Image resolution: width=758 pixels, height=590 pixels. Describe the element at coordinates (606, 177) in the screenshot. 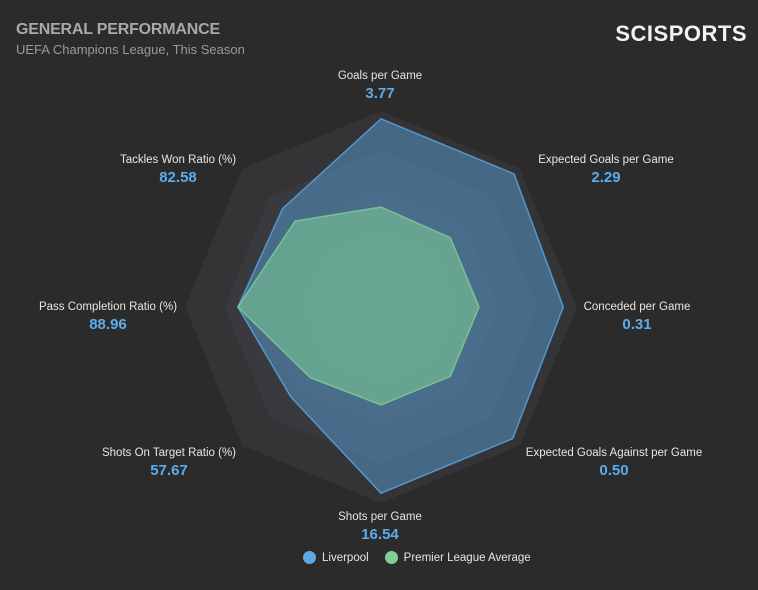

I see `axis-value: 2.29` at that location.